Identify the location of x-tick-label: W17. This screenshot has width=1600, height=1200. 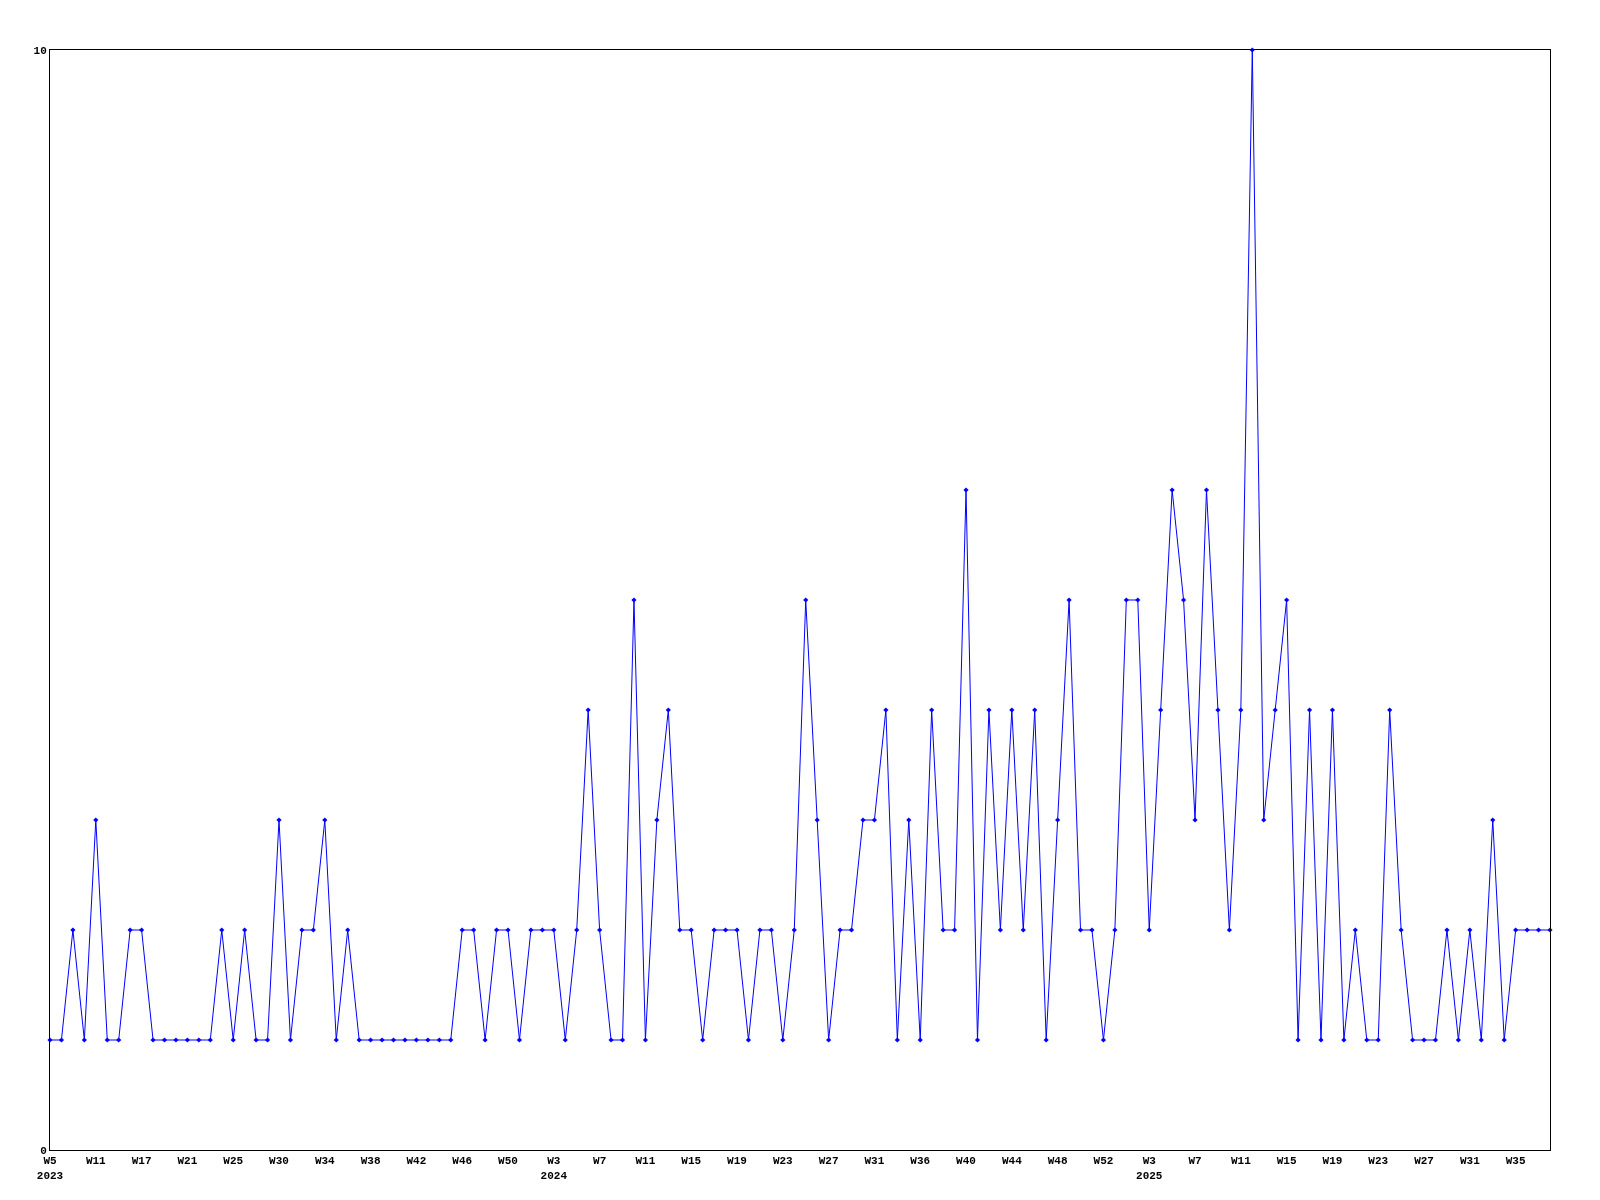
(141, 1161).